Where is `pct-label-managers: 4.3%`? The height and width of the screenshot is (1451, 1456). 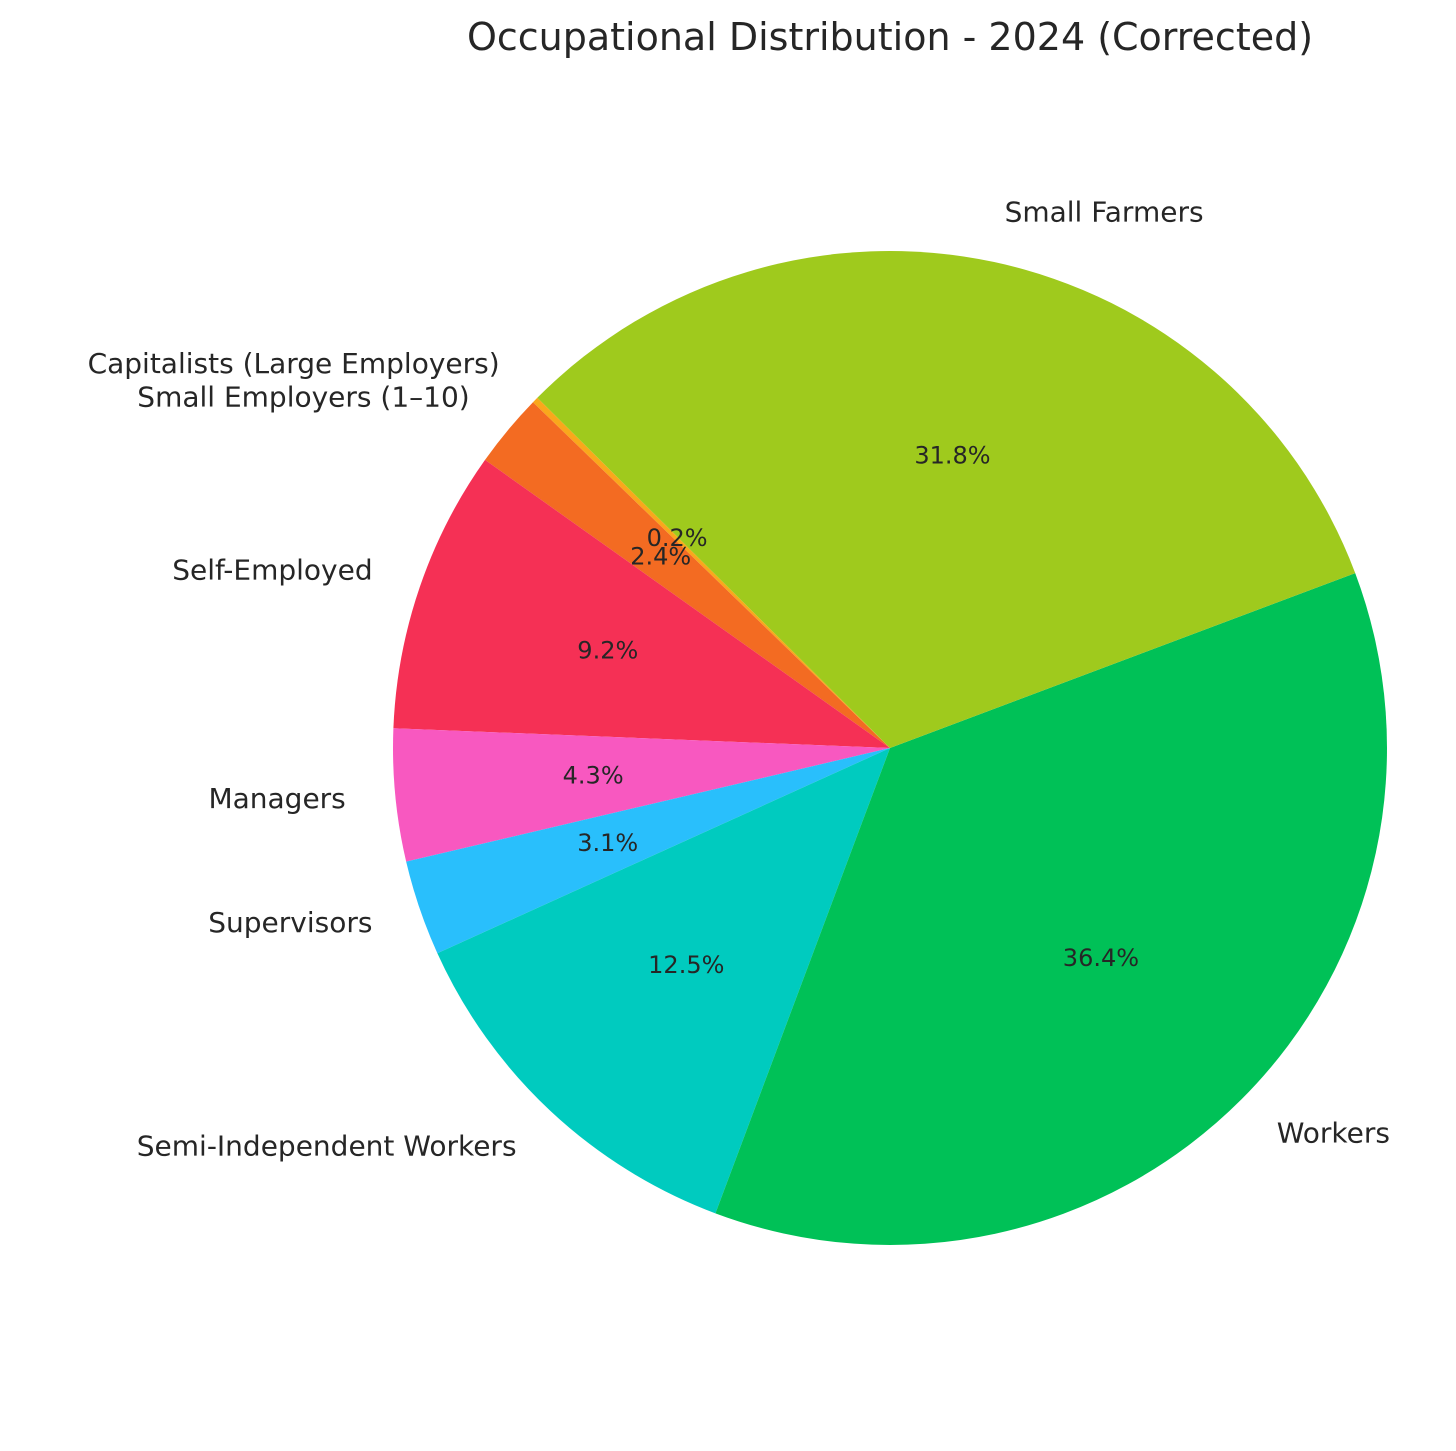
pct-label-managers: 4.3% is located at coordinates (593, 775).